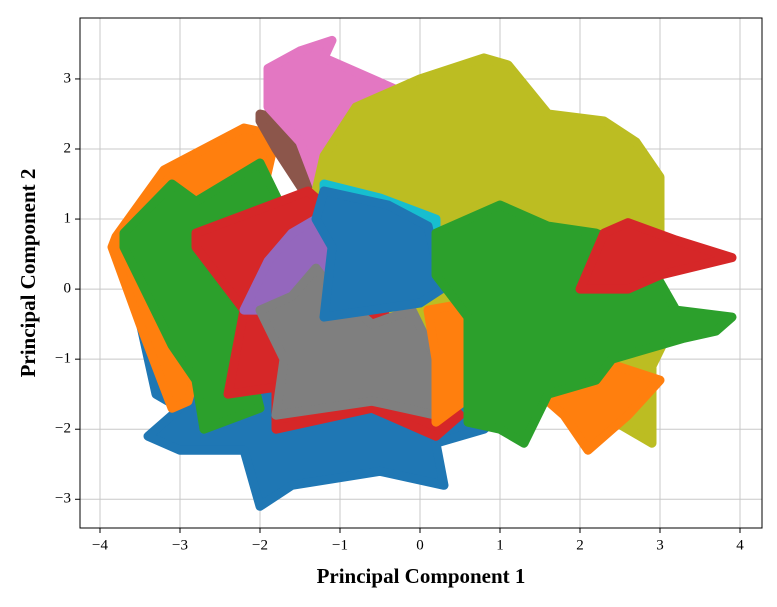  I want to click on y-tick-label: −1, so click(63, 359).